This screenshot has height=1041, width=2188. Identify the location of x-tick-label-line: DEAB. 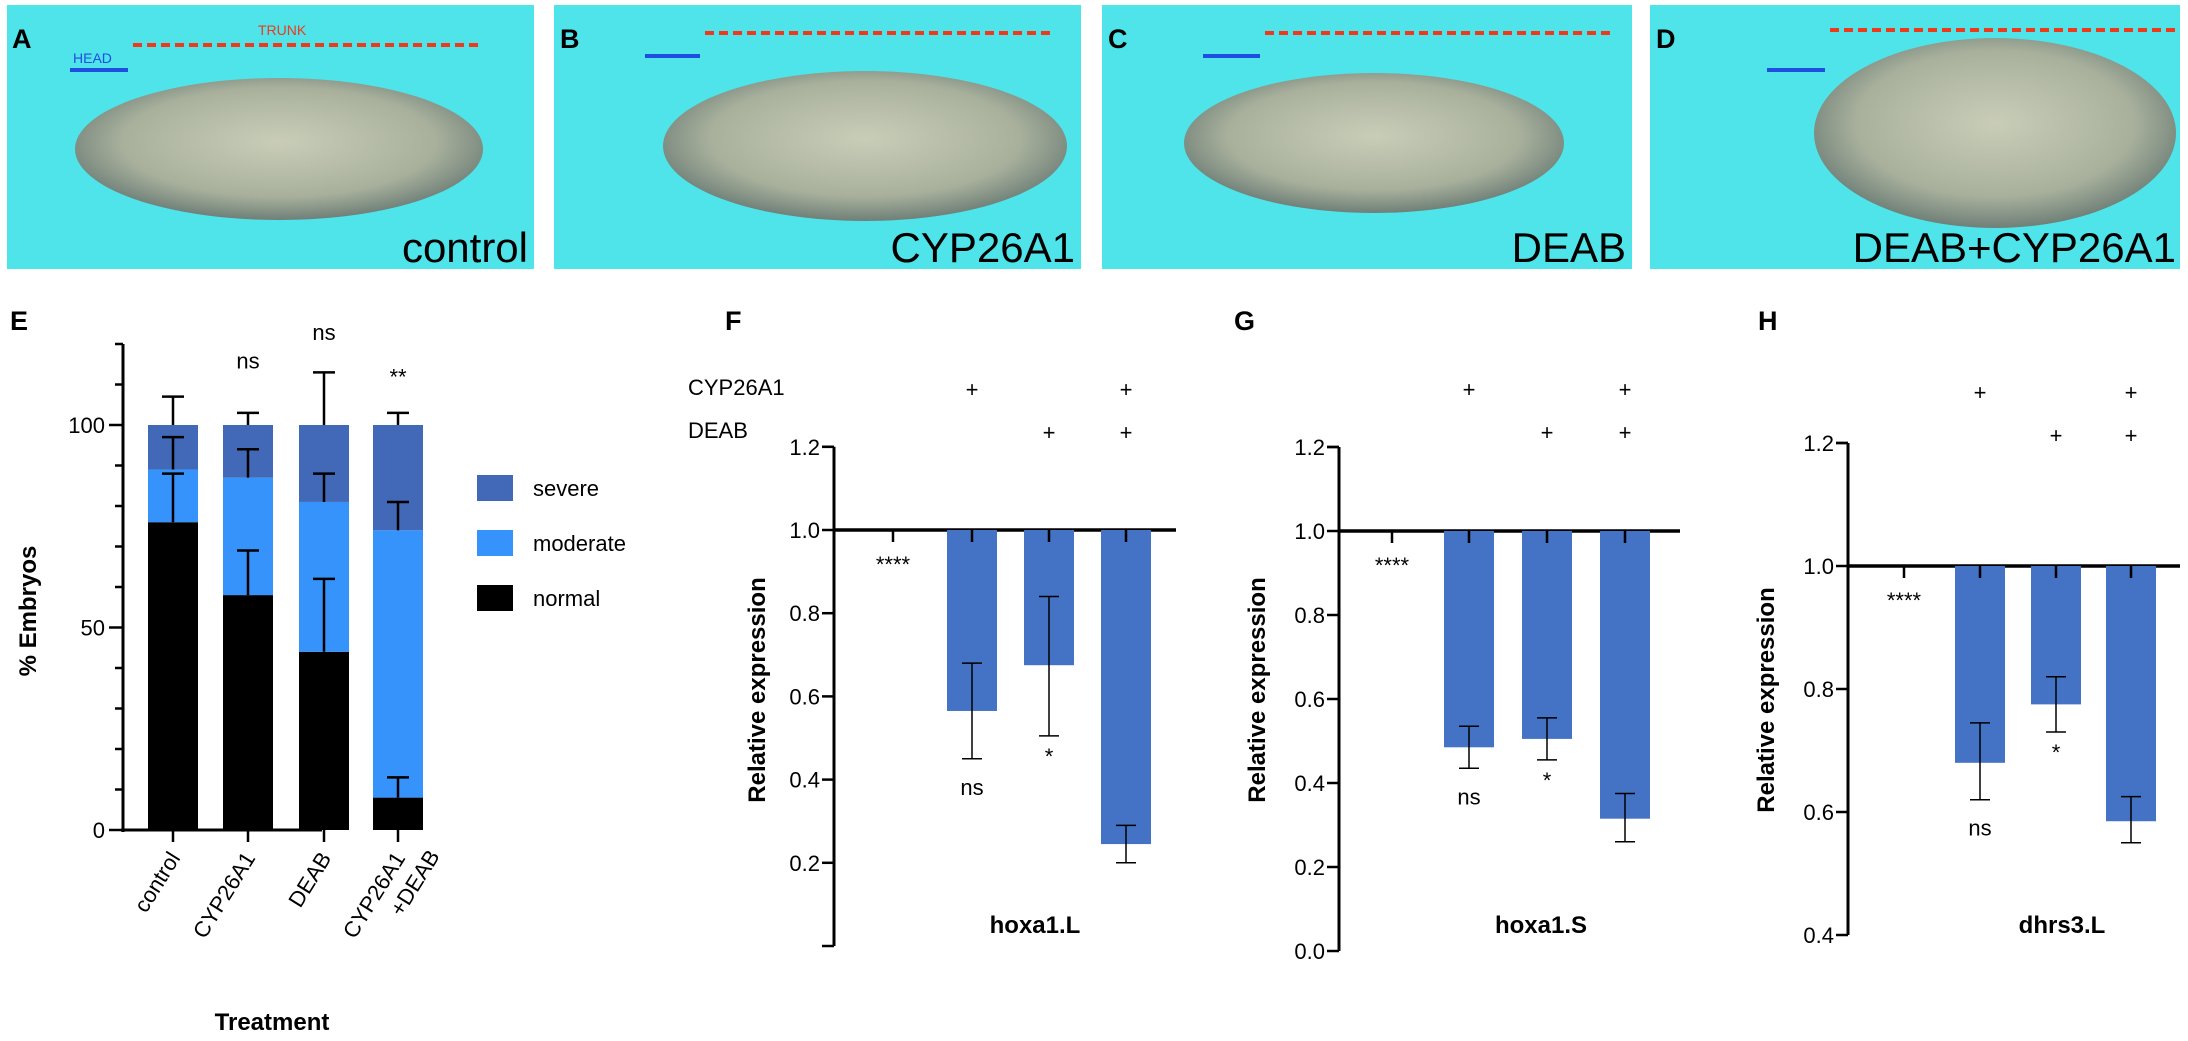
(309, 879).